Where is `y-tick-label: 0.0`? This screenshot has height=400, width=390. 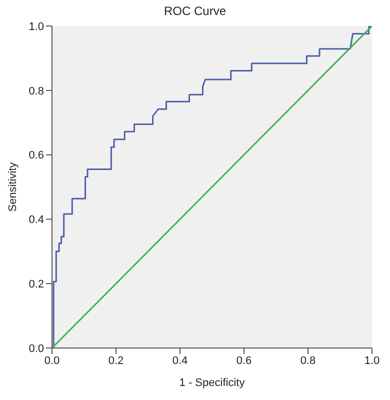 y-tick-label: 0.0 is located at coordinates (36, 348).